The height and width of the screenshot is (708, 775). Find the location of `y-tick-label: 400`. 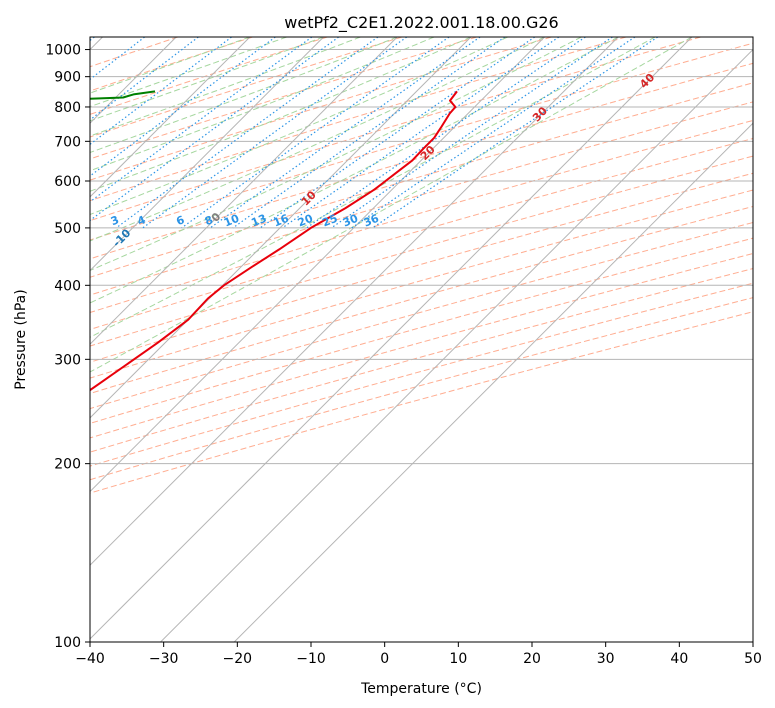

y-tick-label: 400 is located at coordinates (67, 286).